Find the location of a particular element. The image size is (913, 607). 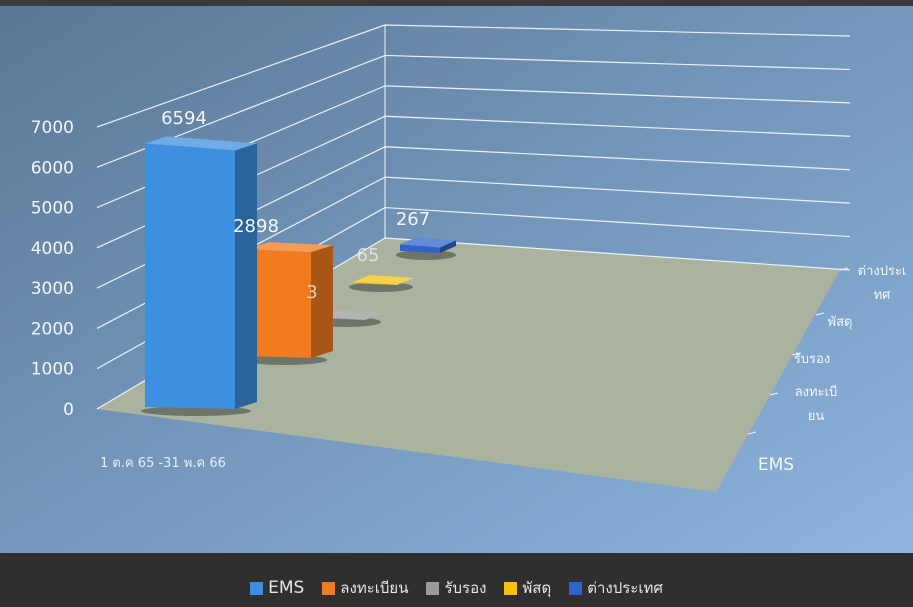

legend-item: ต่างประเทศ is located at coordinates (616, 588).